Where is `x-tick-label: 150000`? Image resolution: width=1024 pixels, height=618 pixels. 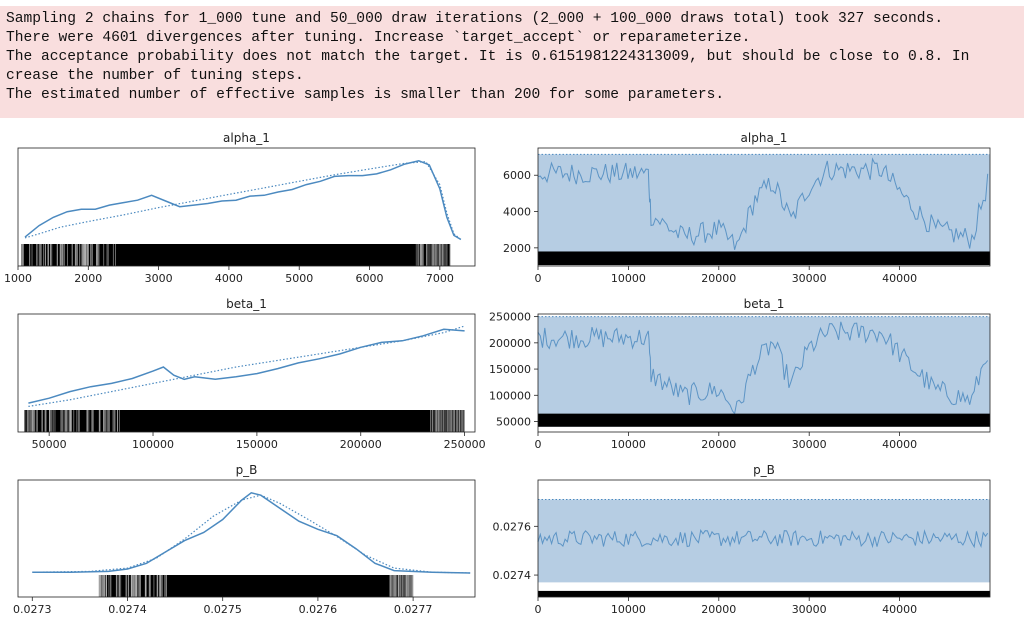
x-tick-label: 150000 is located at coordinates (257, 444).